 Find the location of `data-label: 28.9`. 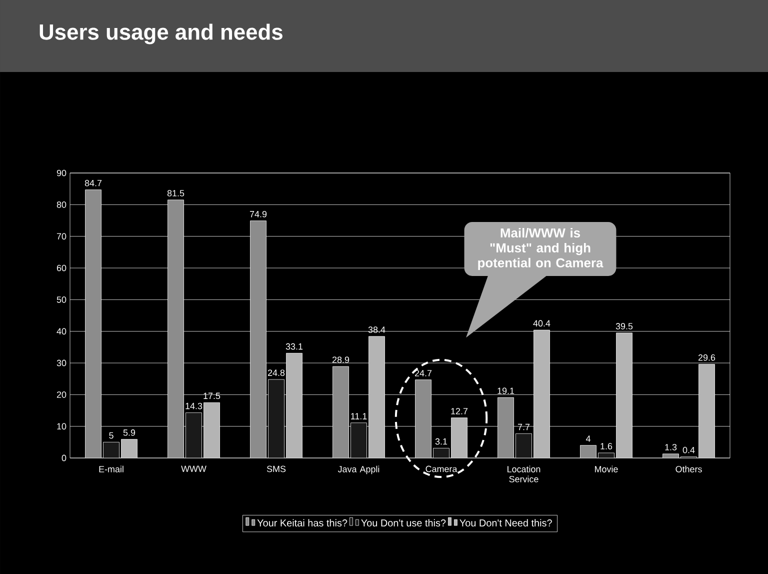

data-label: 28.9 is located at coordinates (341, 359).